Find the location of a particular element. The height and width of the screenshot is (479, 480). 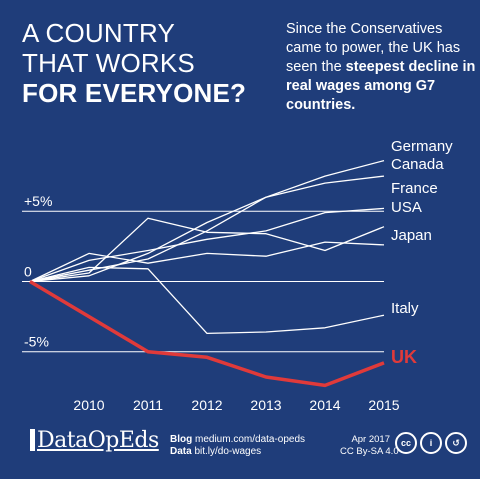

series-line-usa is located at coordinates (207, 250).